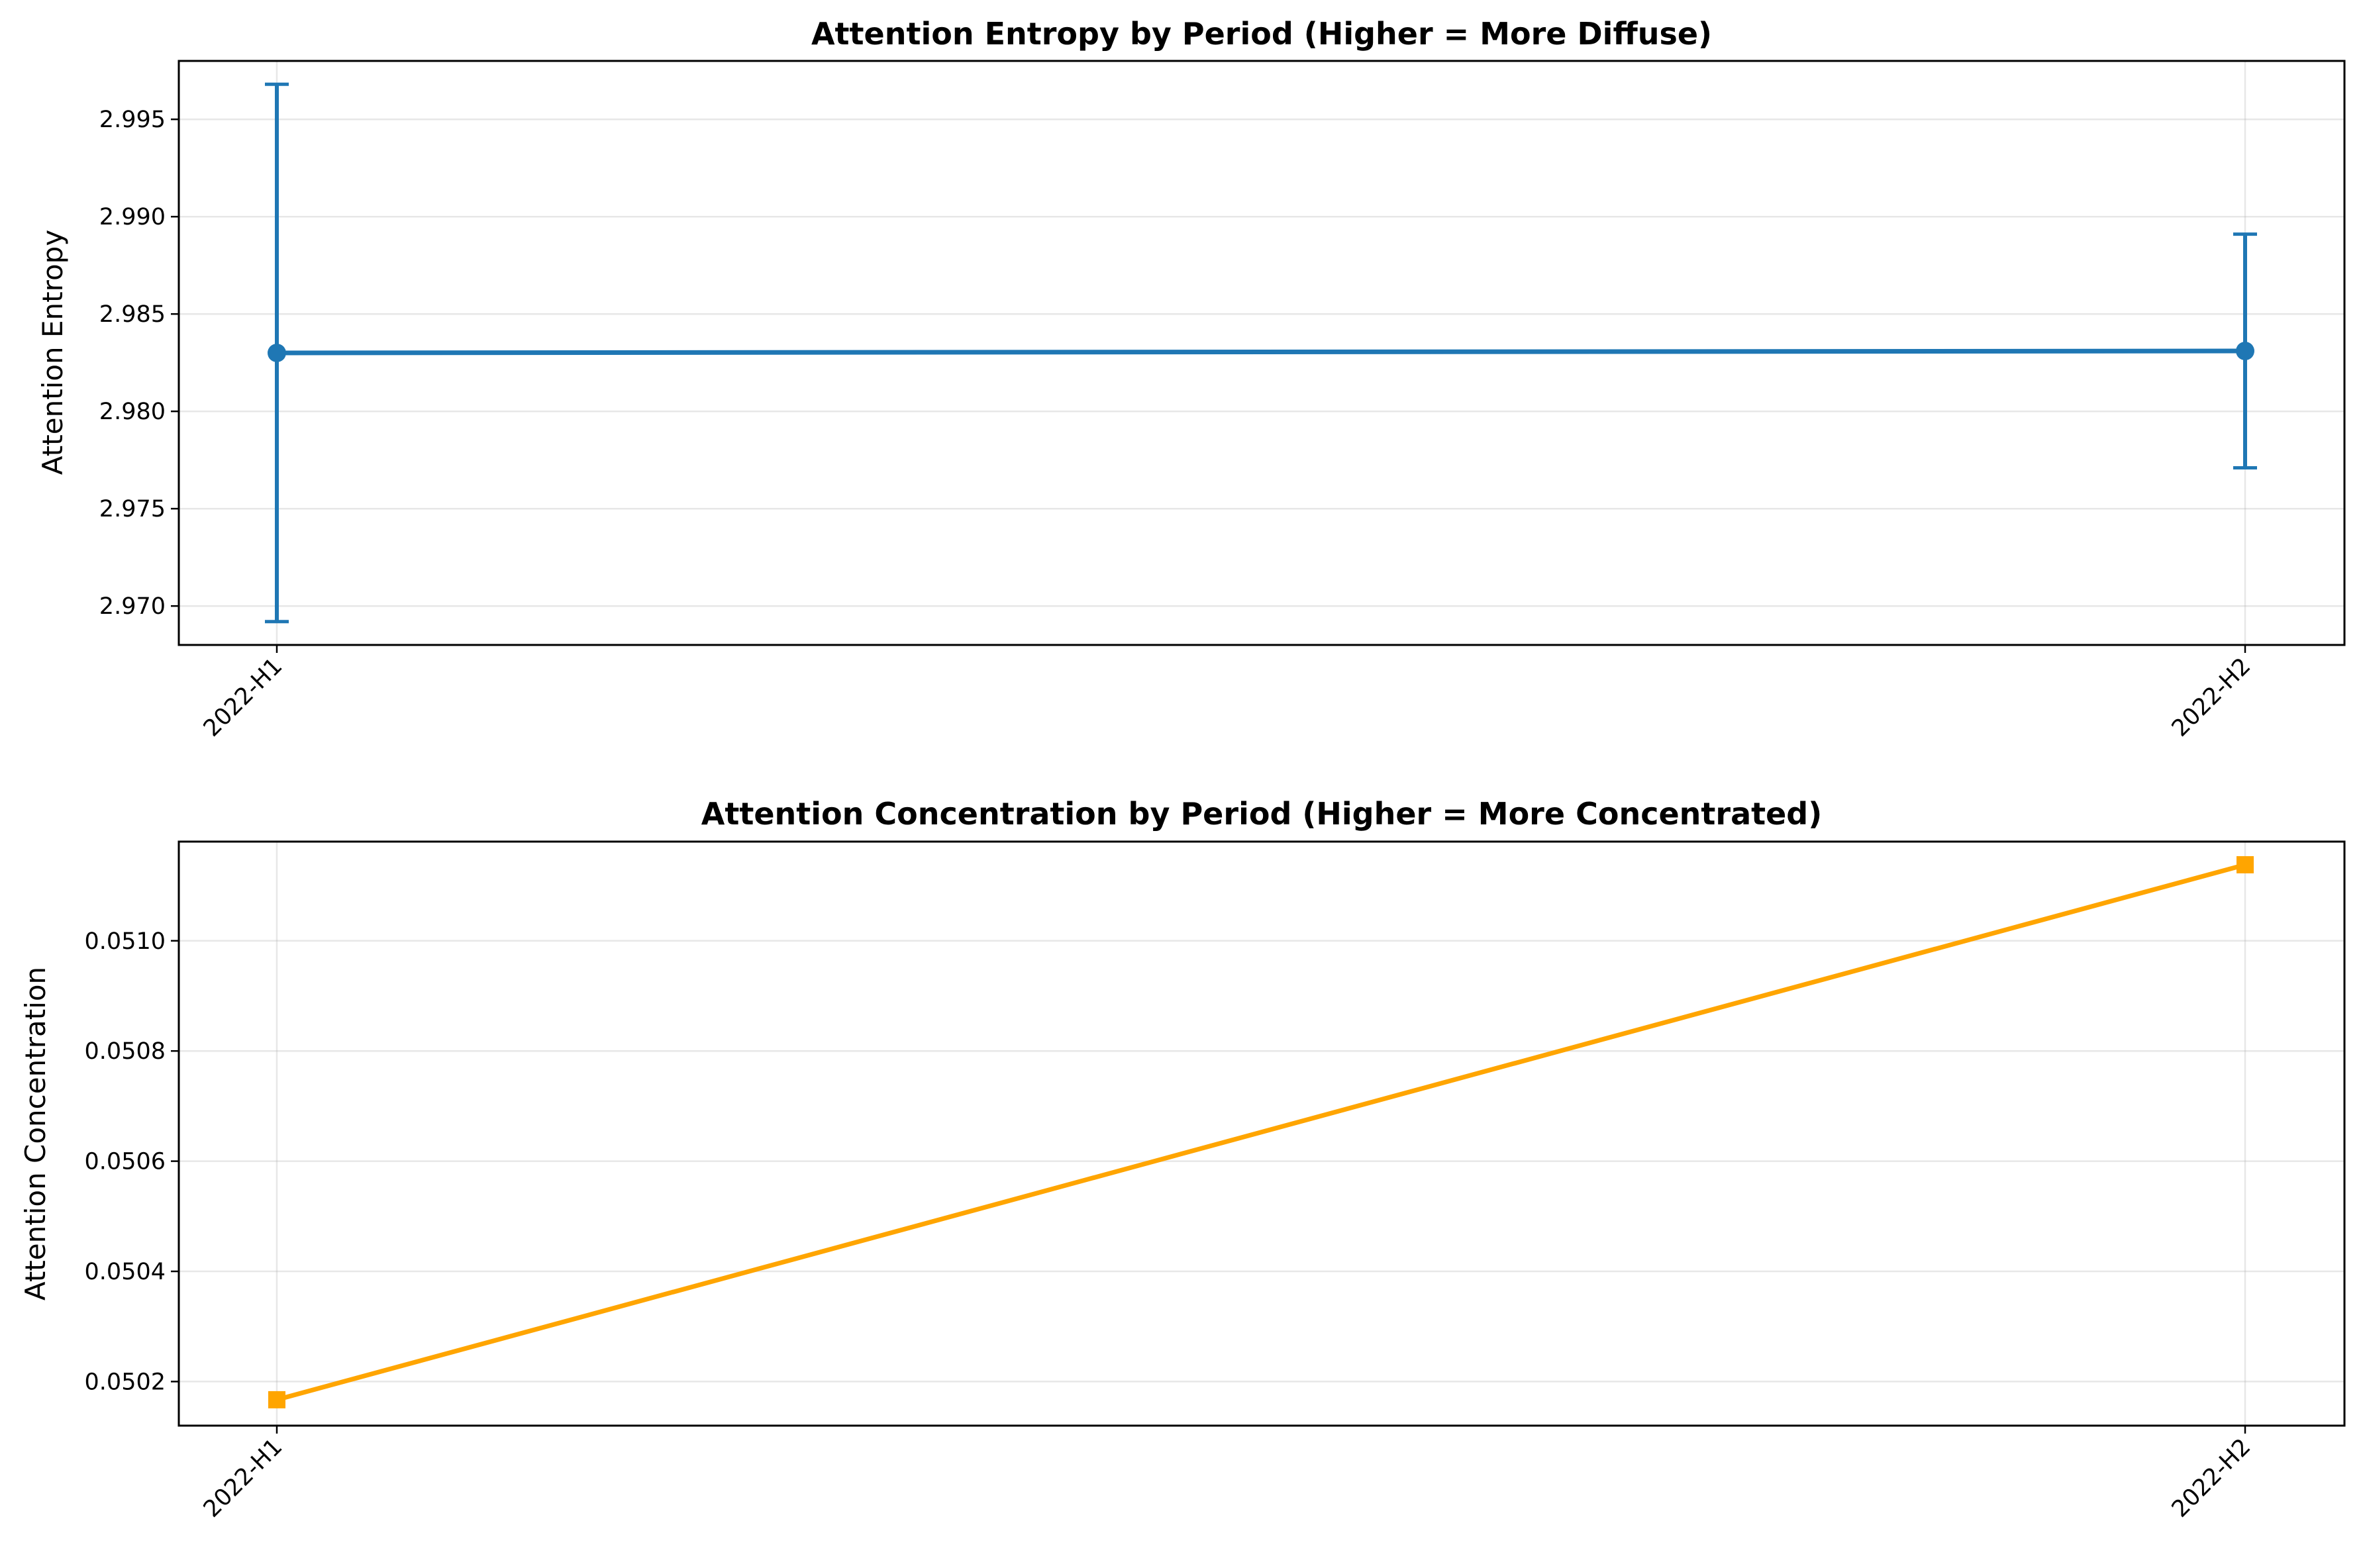 This screenshot has height=1568, width=2363. I want to click on entropy-y-tick-label: 2.980, so click(132, 412).